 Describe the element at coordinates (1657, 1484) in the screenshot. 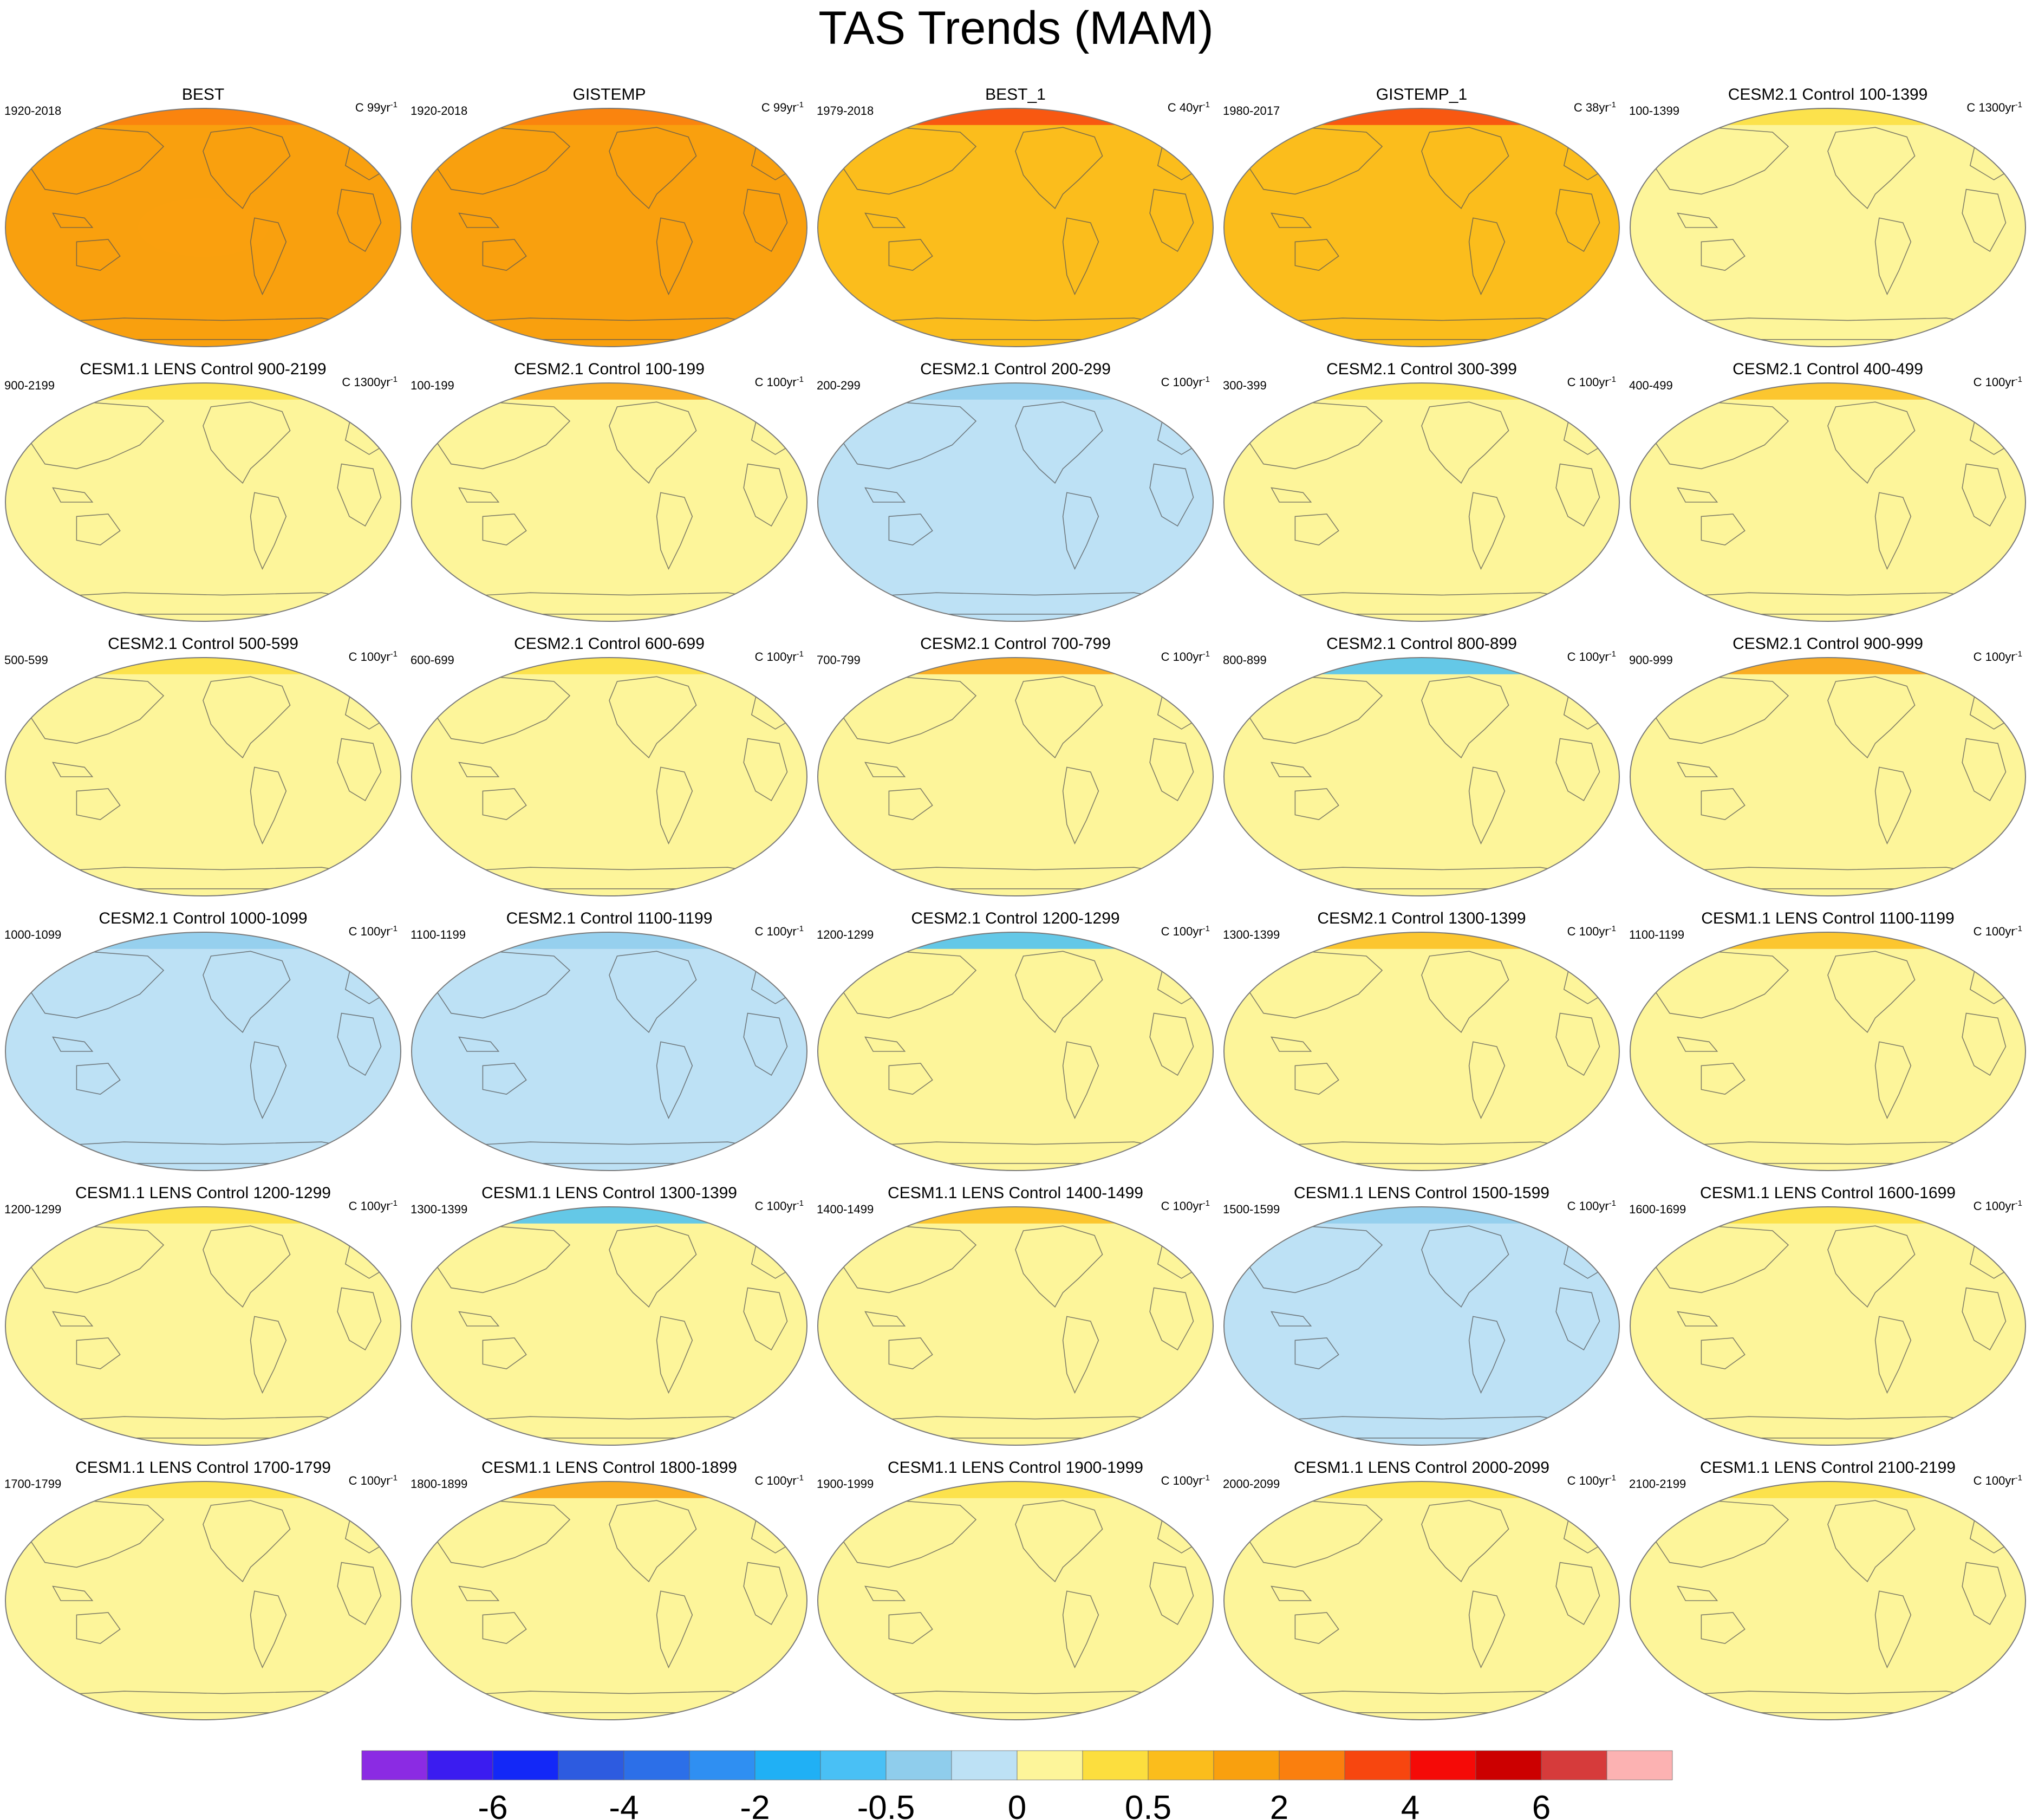

I see `panel-period: 2100-2199` at that location.